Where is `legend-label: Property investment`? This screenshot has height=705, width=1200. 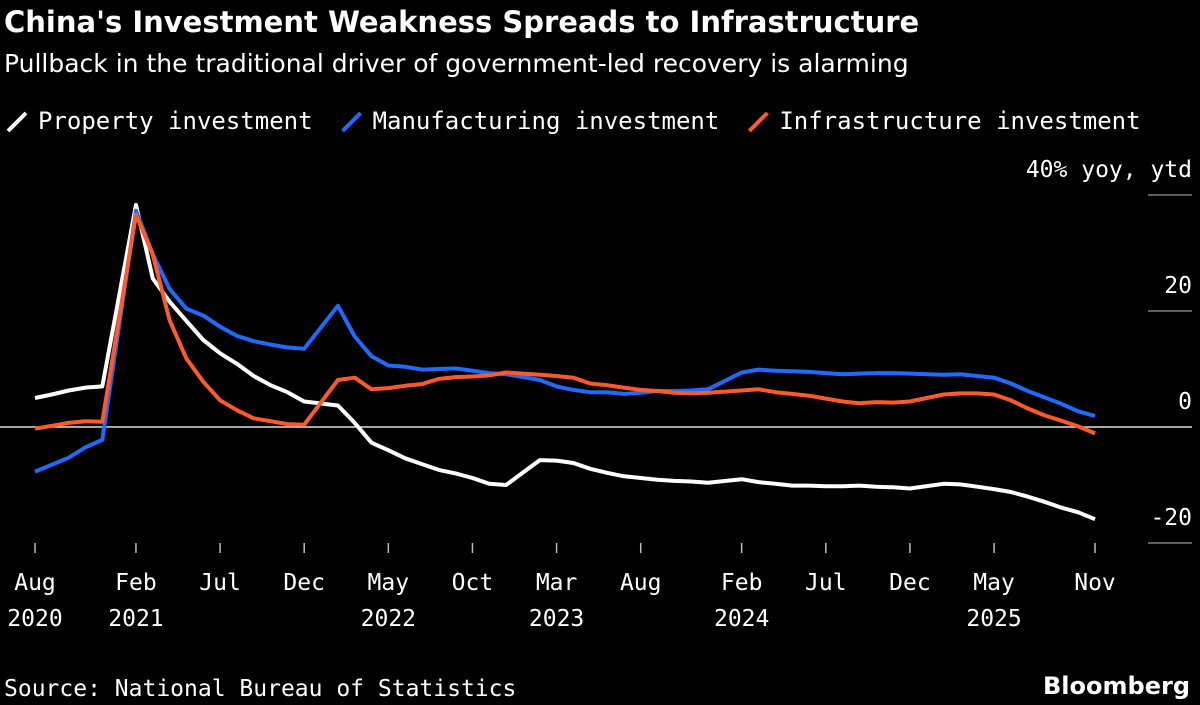 legend-label: Property investment is located at coordinates (175, 121).